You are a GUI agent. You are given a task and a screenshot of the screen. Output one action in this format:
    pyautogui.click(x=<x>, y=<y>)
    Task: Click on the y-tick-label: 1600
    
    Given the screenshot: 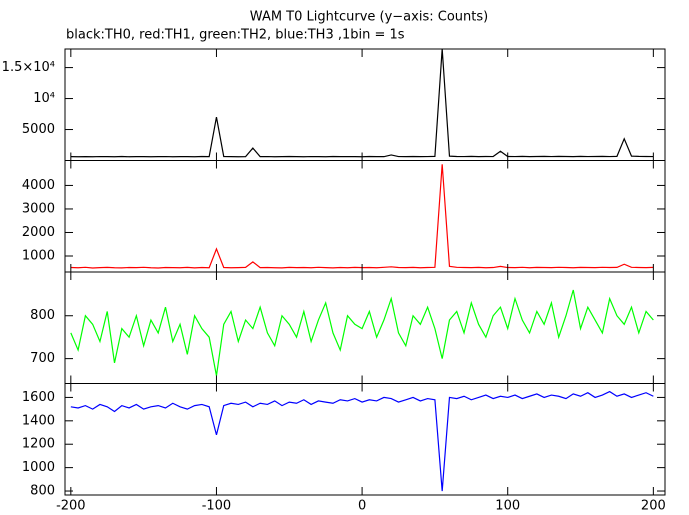 What is the action you would take?
    pyautogui.click(x=38, y=397)
    